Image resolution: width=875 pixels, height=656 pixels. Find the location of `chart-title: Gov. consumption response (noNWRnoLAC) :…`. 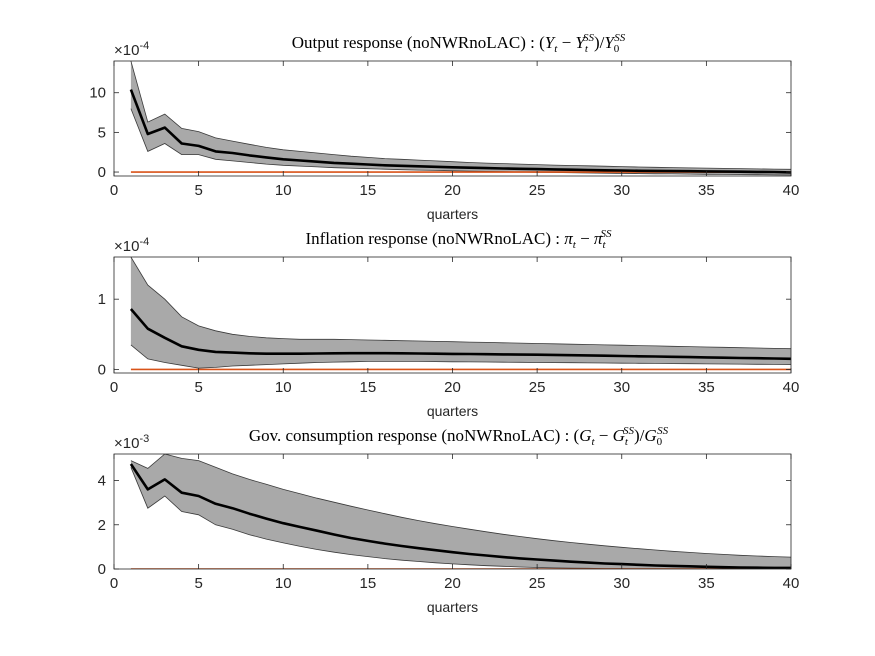

chart-title: Gov. consumption response (noNWRnoLAC) :… is located at coordinates (459, 436).